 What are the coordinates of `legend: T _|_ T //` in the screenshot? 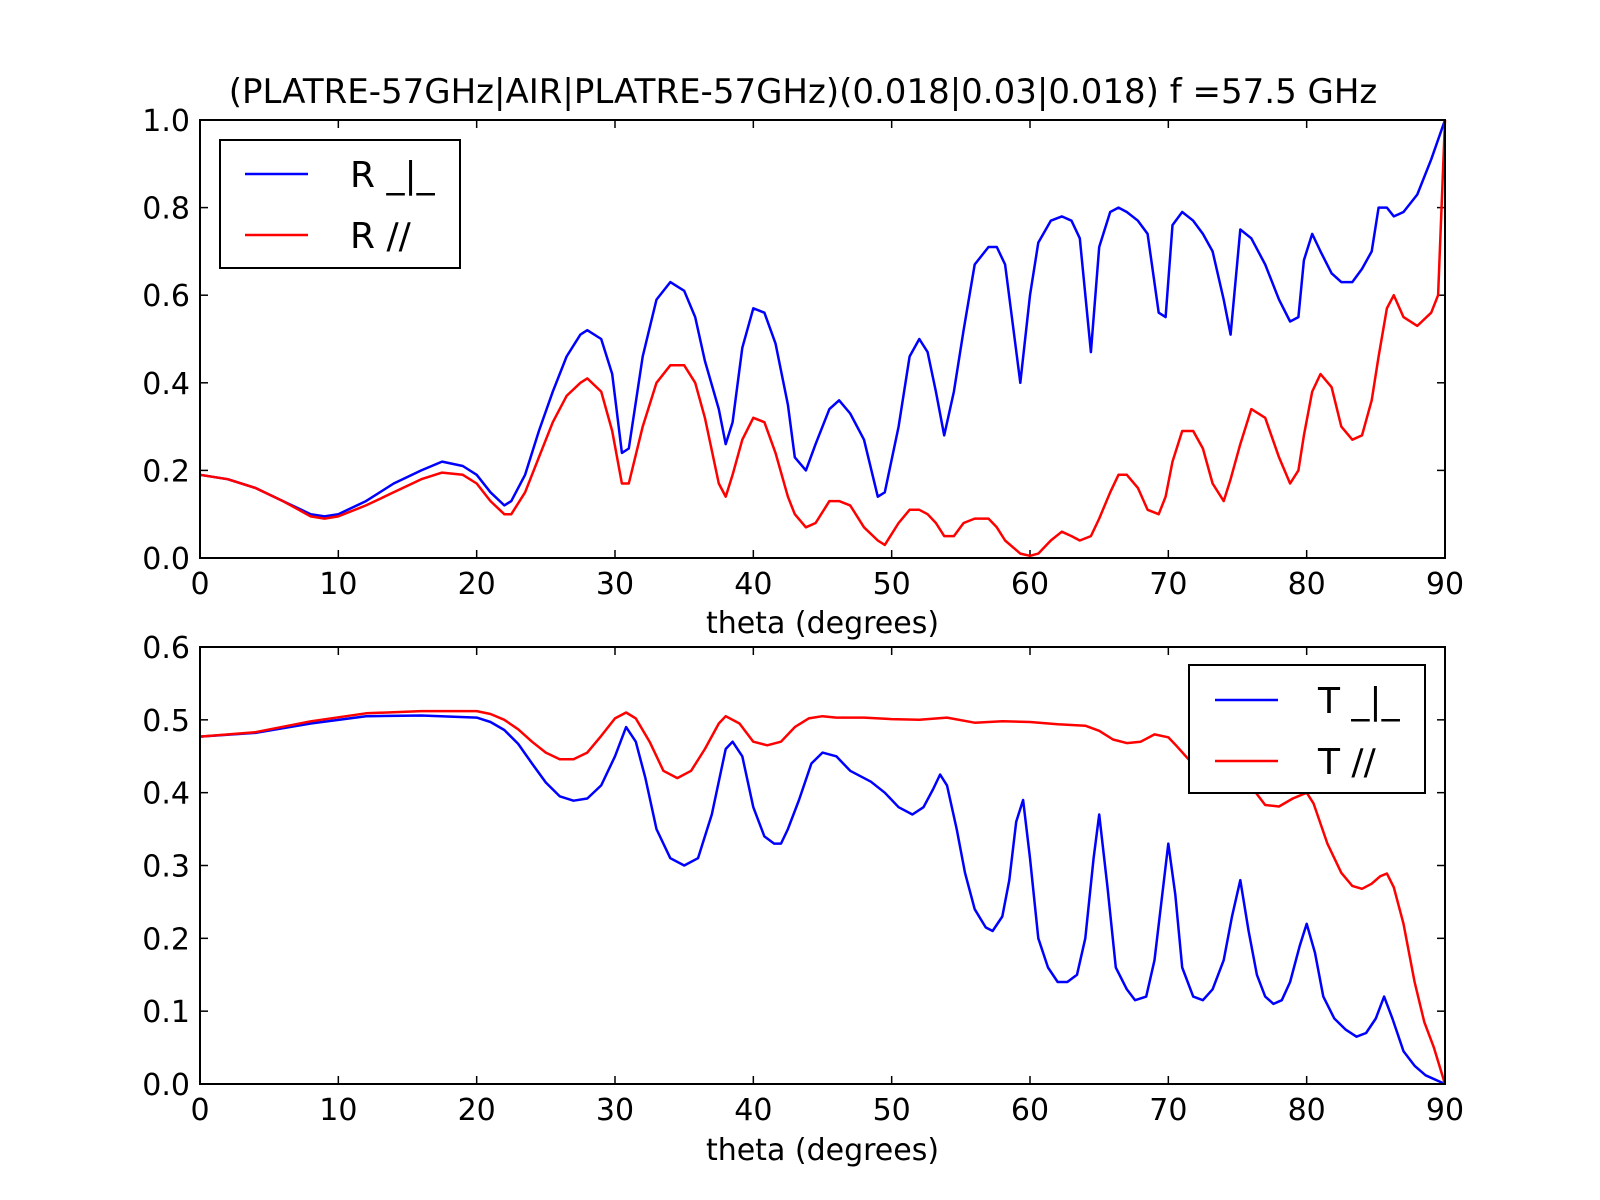 It's located at (1307, 729).